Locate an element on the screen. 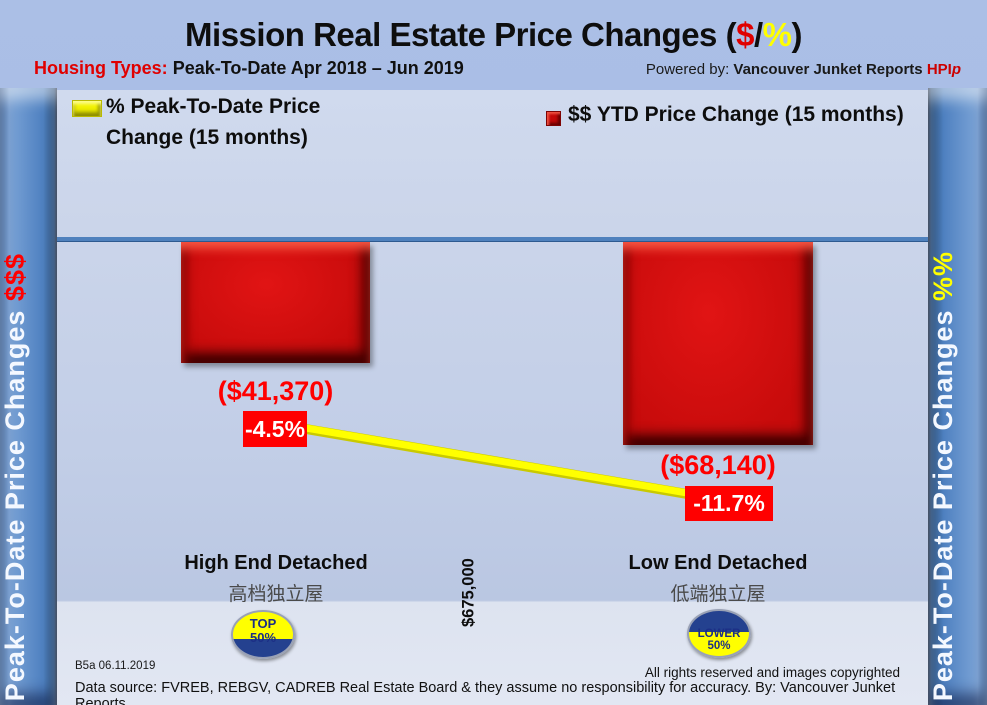 The height and width of the screenshot is (705, 987). zero-baseline is located at coordinates (492, 239).